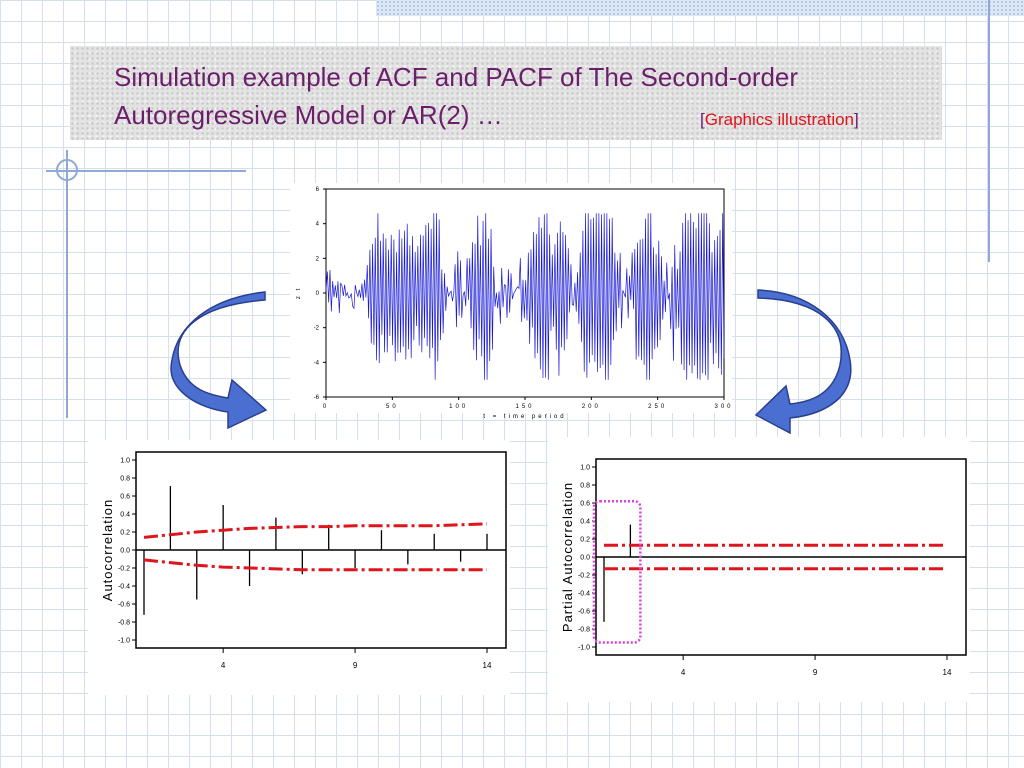 The width and height of the screenshot is (1024, 768). Describe the element at coordinates (585, 486) in the screenshot. I see `pacf-ytick-label: 0.8` at that location.